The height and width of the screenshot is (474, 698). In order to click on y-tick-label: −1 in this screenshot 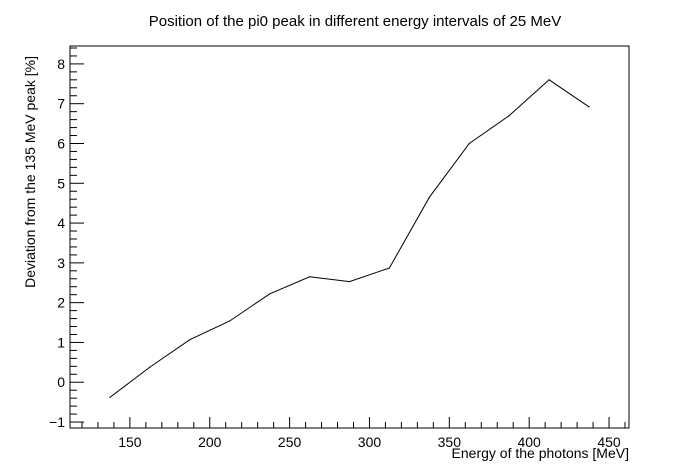, I will do `click(57, 422)`.